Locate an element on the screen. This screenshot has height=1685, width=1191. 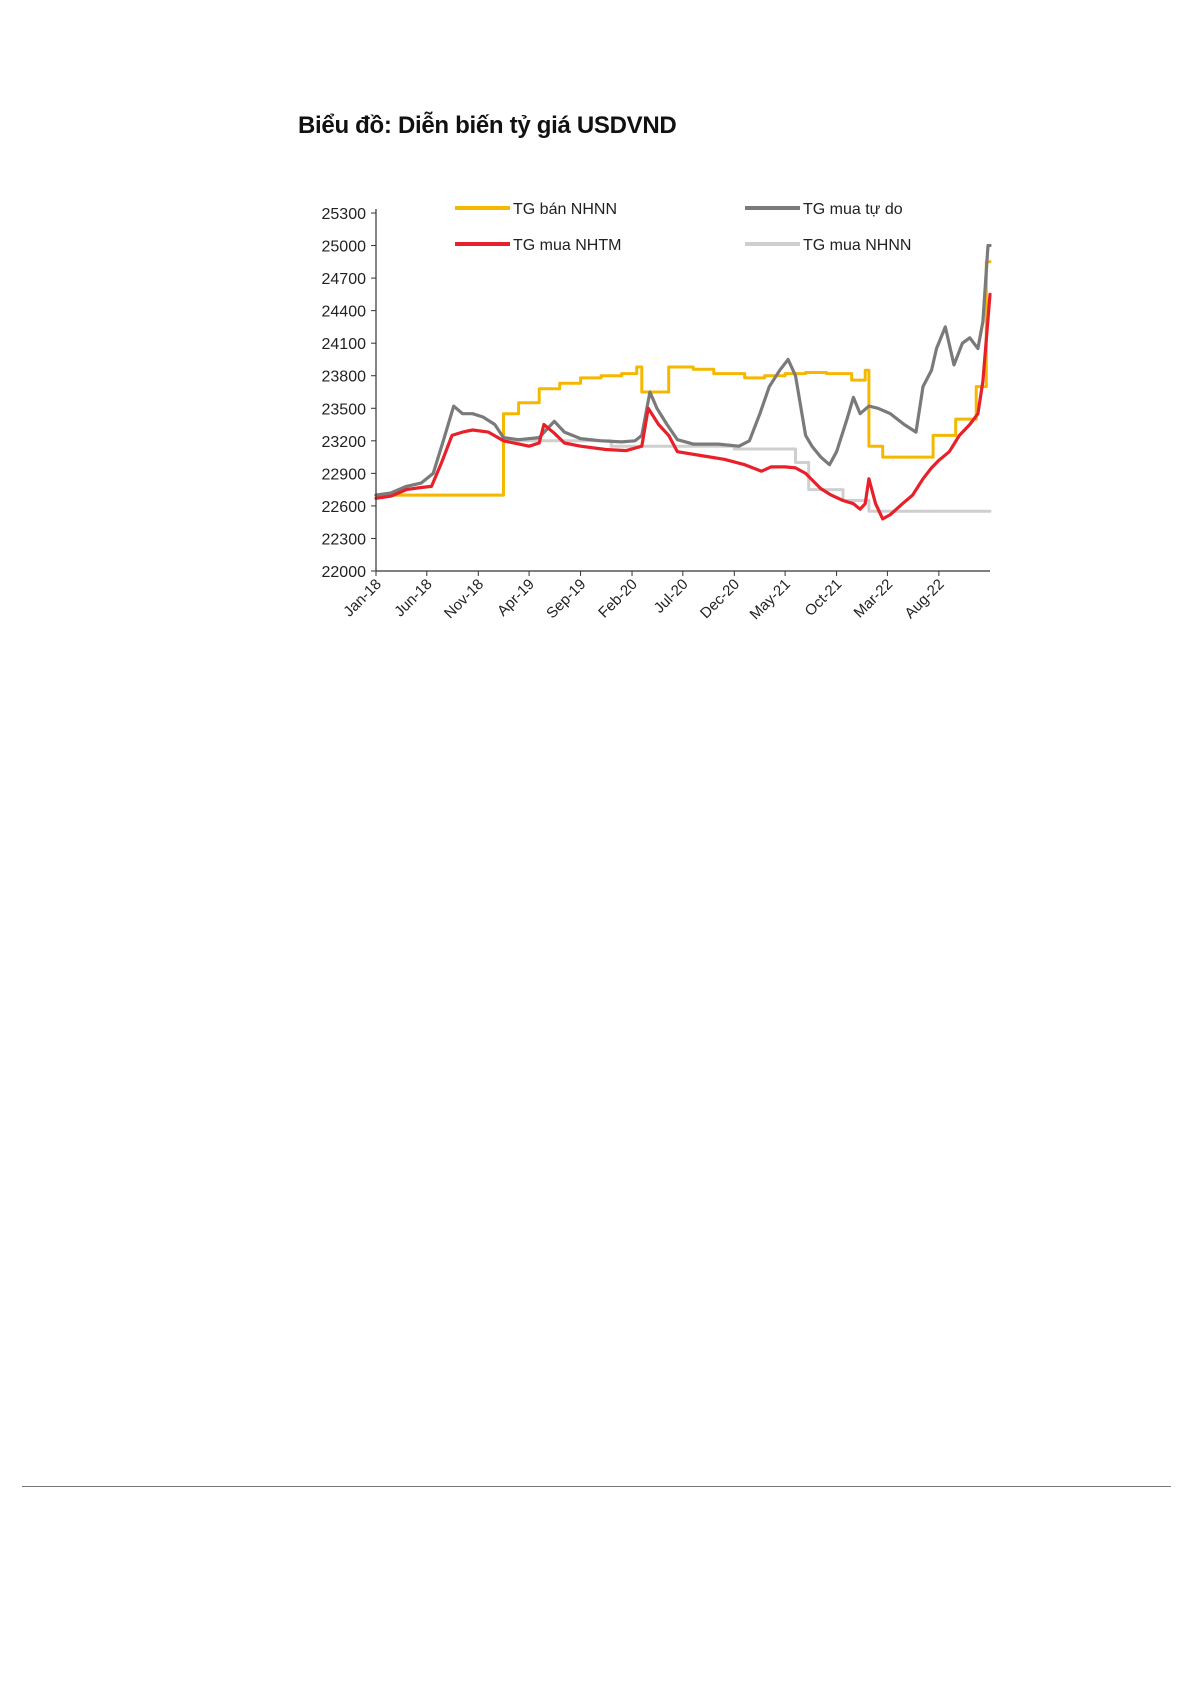
x-tick-label: Nov-18 is located at coordinates (464, 599).